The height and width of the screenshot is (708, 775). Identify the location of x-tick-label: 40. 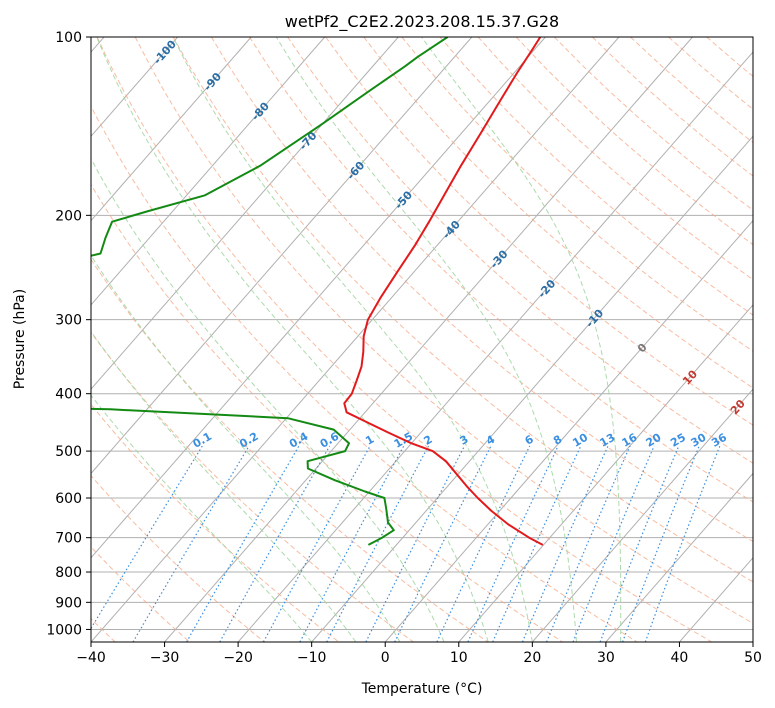
(680, 658).